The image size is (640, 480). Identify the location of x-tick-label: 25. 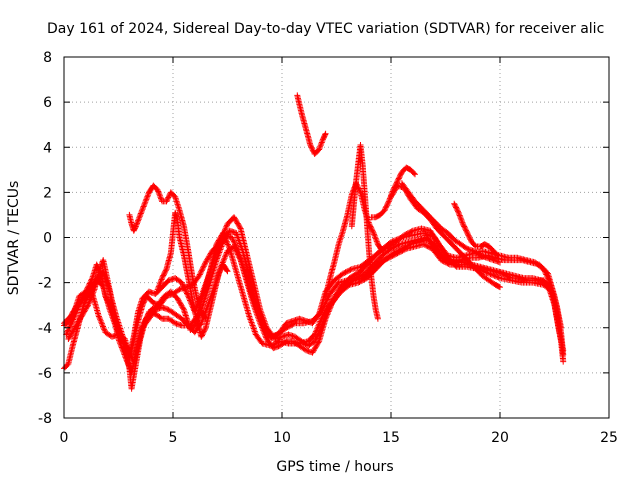
(609, 438).